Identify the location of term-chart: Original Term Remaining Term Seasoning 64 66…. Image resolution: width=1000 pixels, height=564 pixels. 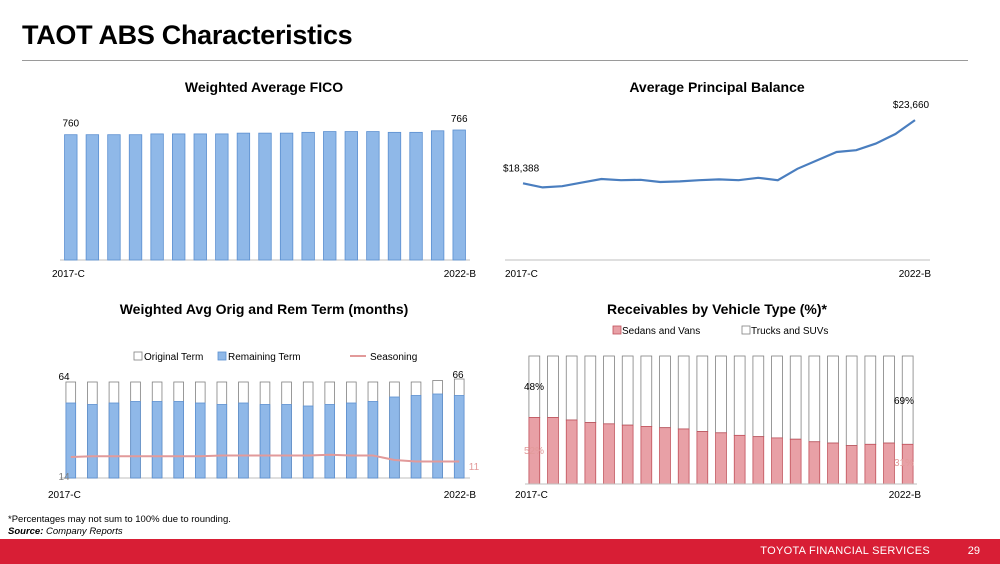
(264, 426).